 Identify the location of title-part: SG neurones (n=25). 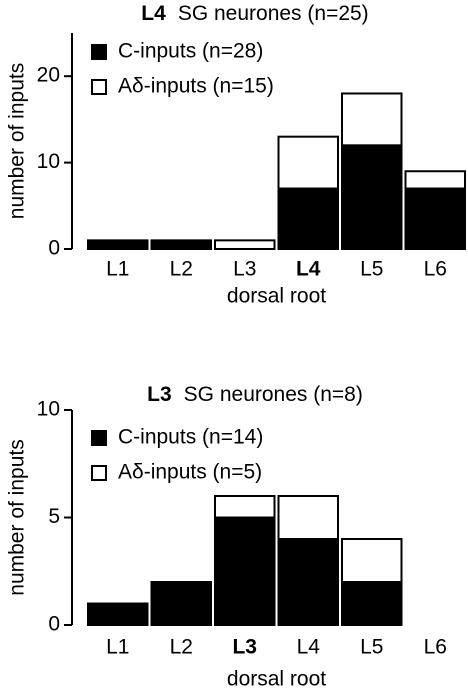
(273, 13).